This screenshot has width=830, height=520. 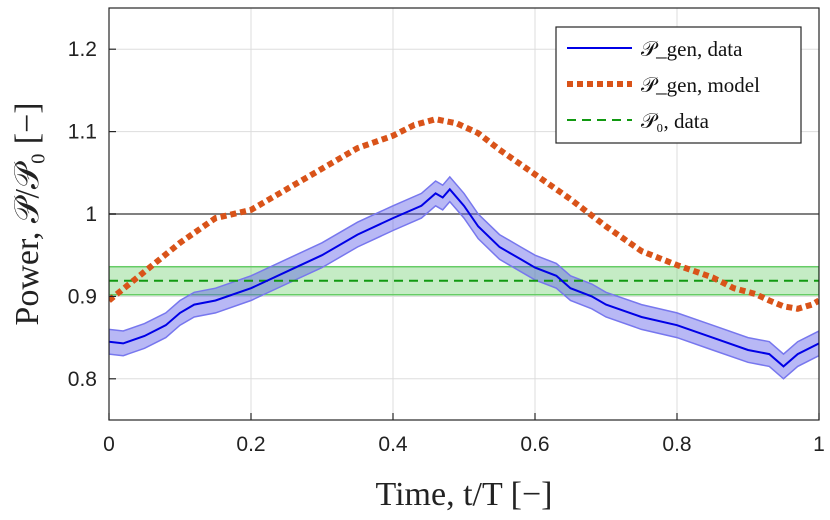 I want to click on y-tick-label: 1.1, so click(x=82, y=132).